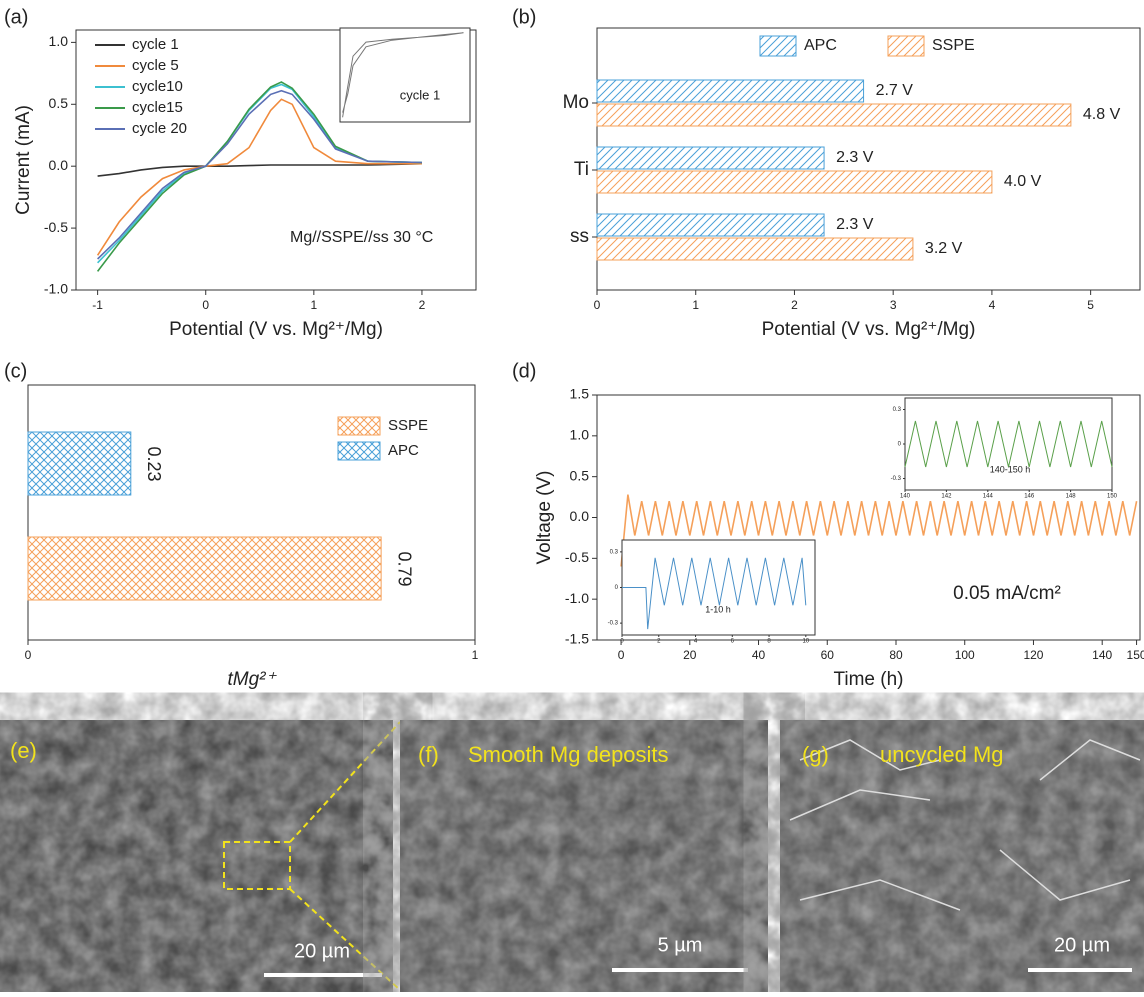  I want to click on sem-g: (g) uncycled Mg 20 µm, so click(962, 856).